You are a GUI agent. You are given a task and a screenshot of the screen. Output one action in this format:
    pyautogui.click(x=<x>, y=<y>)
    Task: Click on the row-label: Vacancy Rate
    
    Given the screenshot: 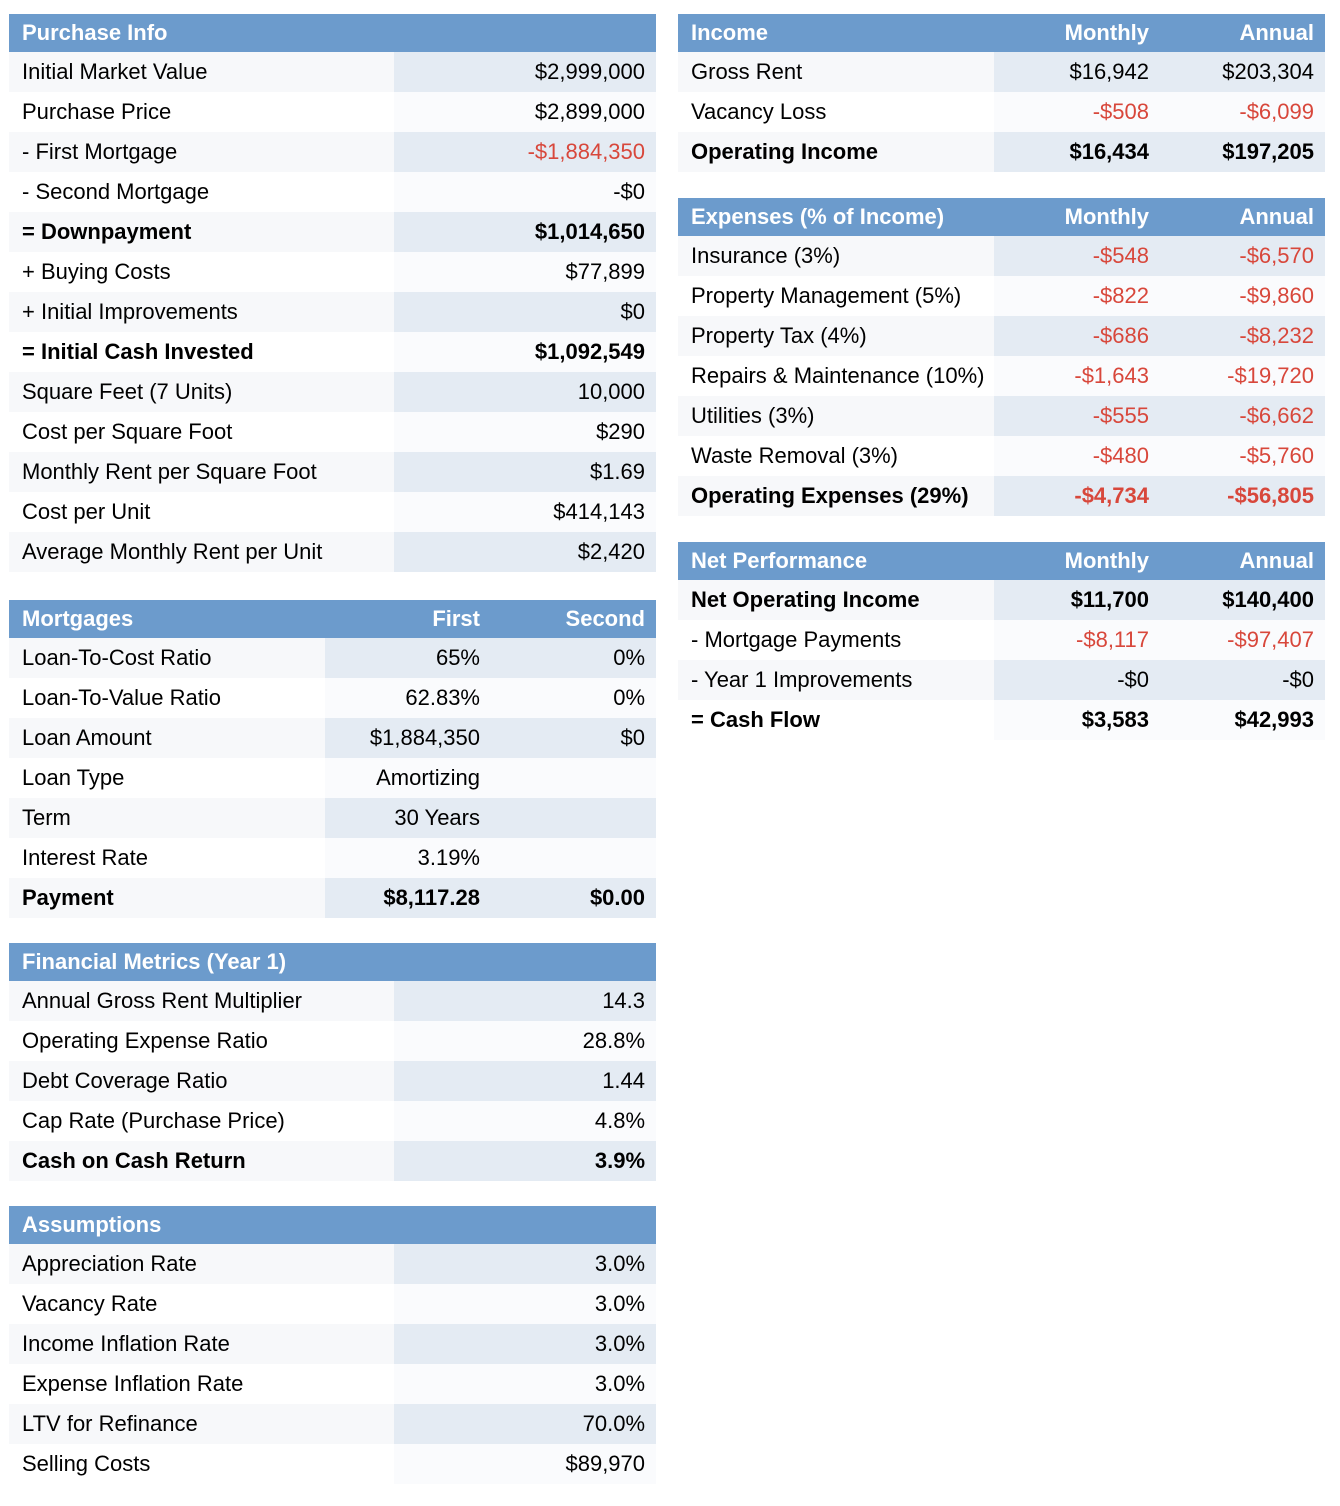 What is the action you would take?
    pyautogui.click(x=201, y=1304)
    